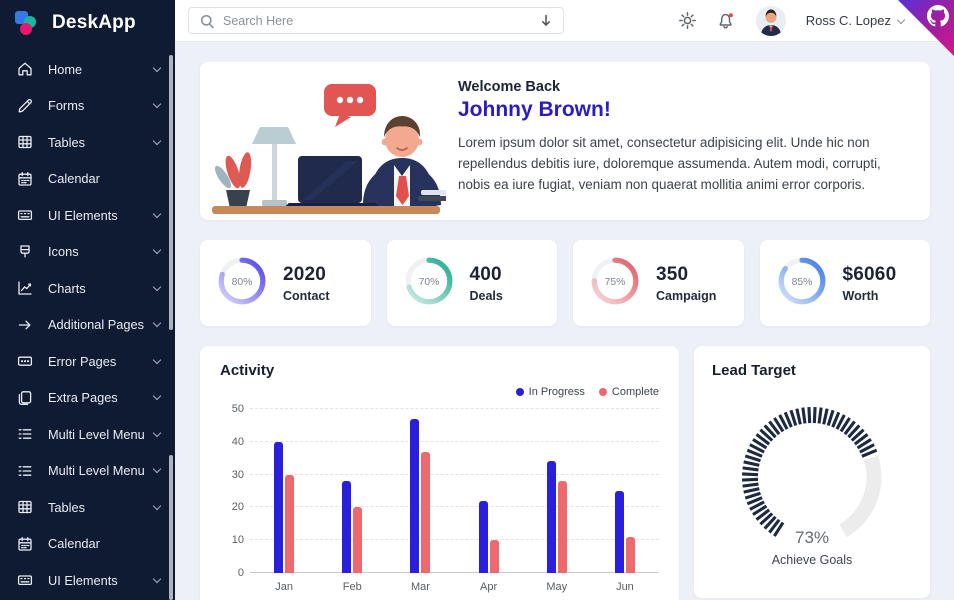 The height and width of the screenshot is (600, 954). What do you see at coordinates (509, 87) in the screenshot?
I see `welcome-greeting: Welcome Back` at bounding box center [509, 87].